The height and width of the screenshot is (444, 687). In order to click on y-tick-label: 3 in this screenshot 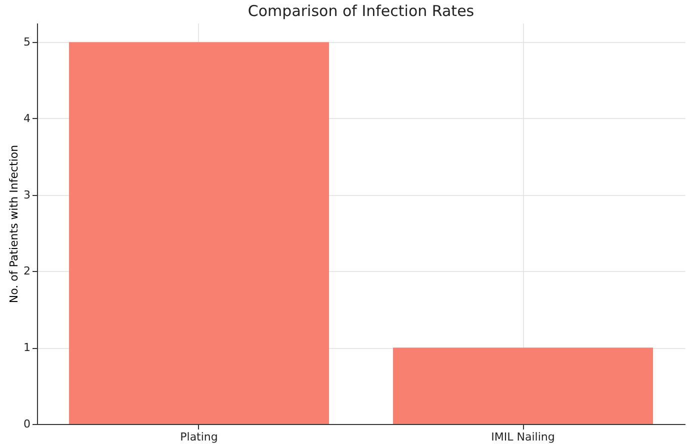, I will do `click(27, 195)`.